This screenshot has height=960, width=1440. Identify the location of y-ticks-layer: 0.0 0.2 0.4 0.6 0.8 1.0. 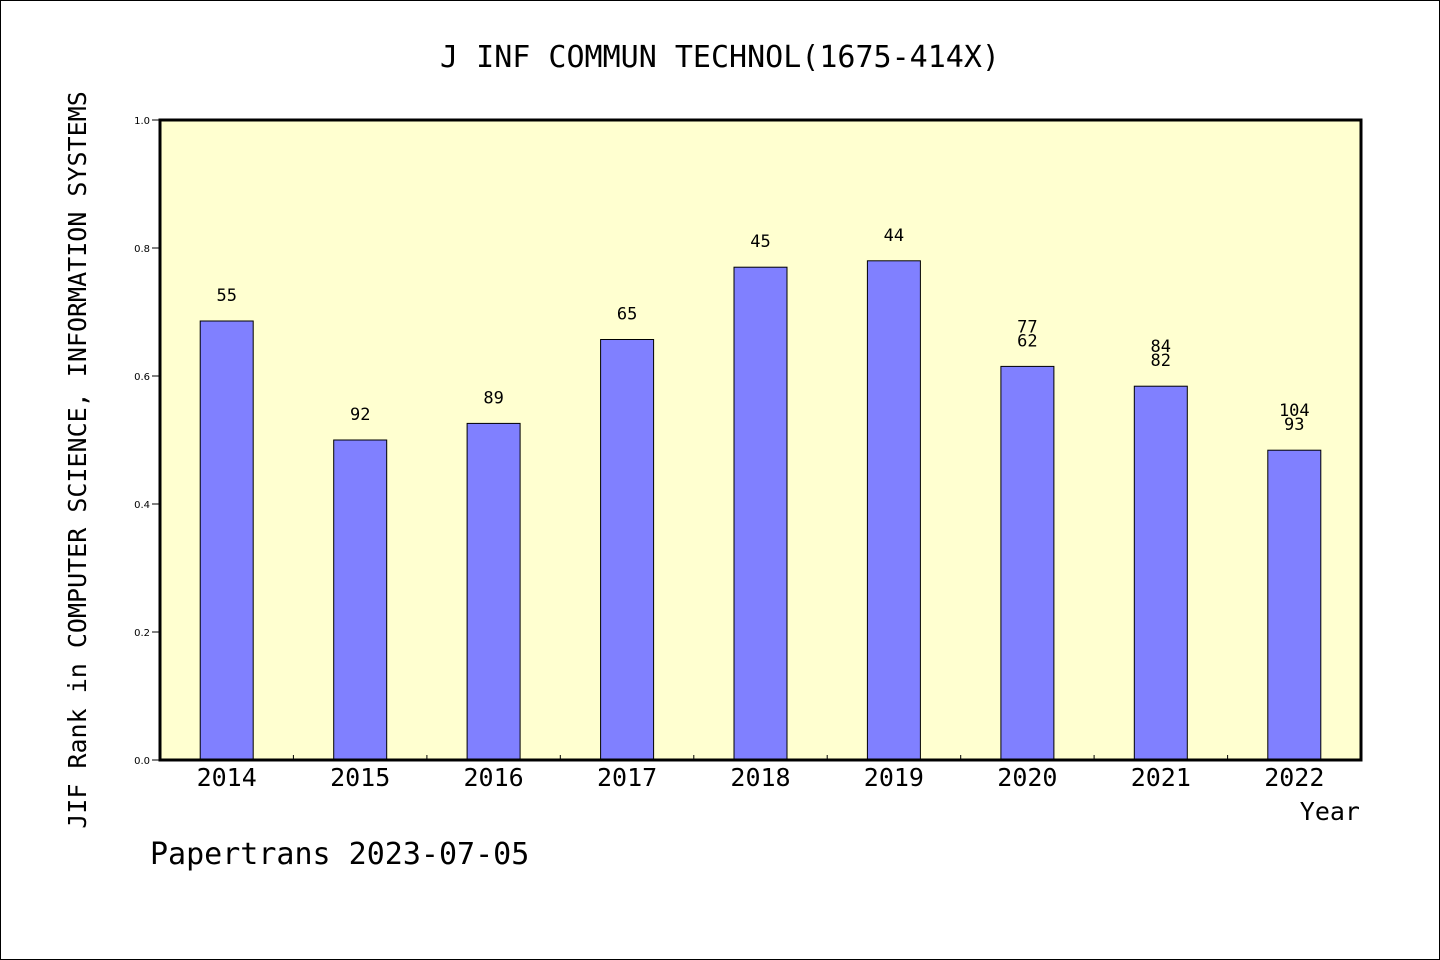
(147, 441).